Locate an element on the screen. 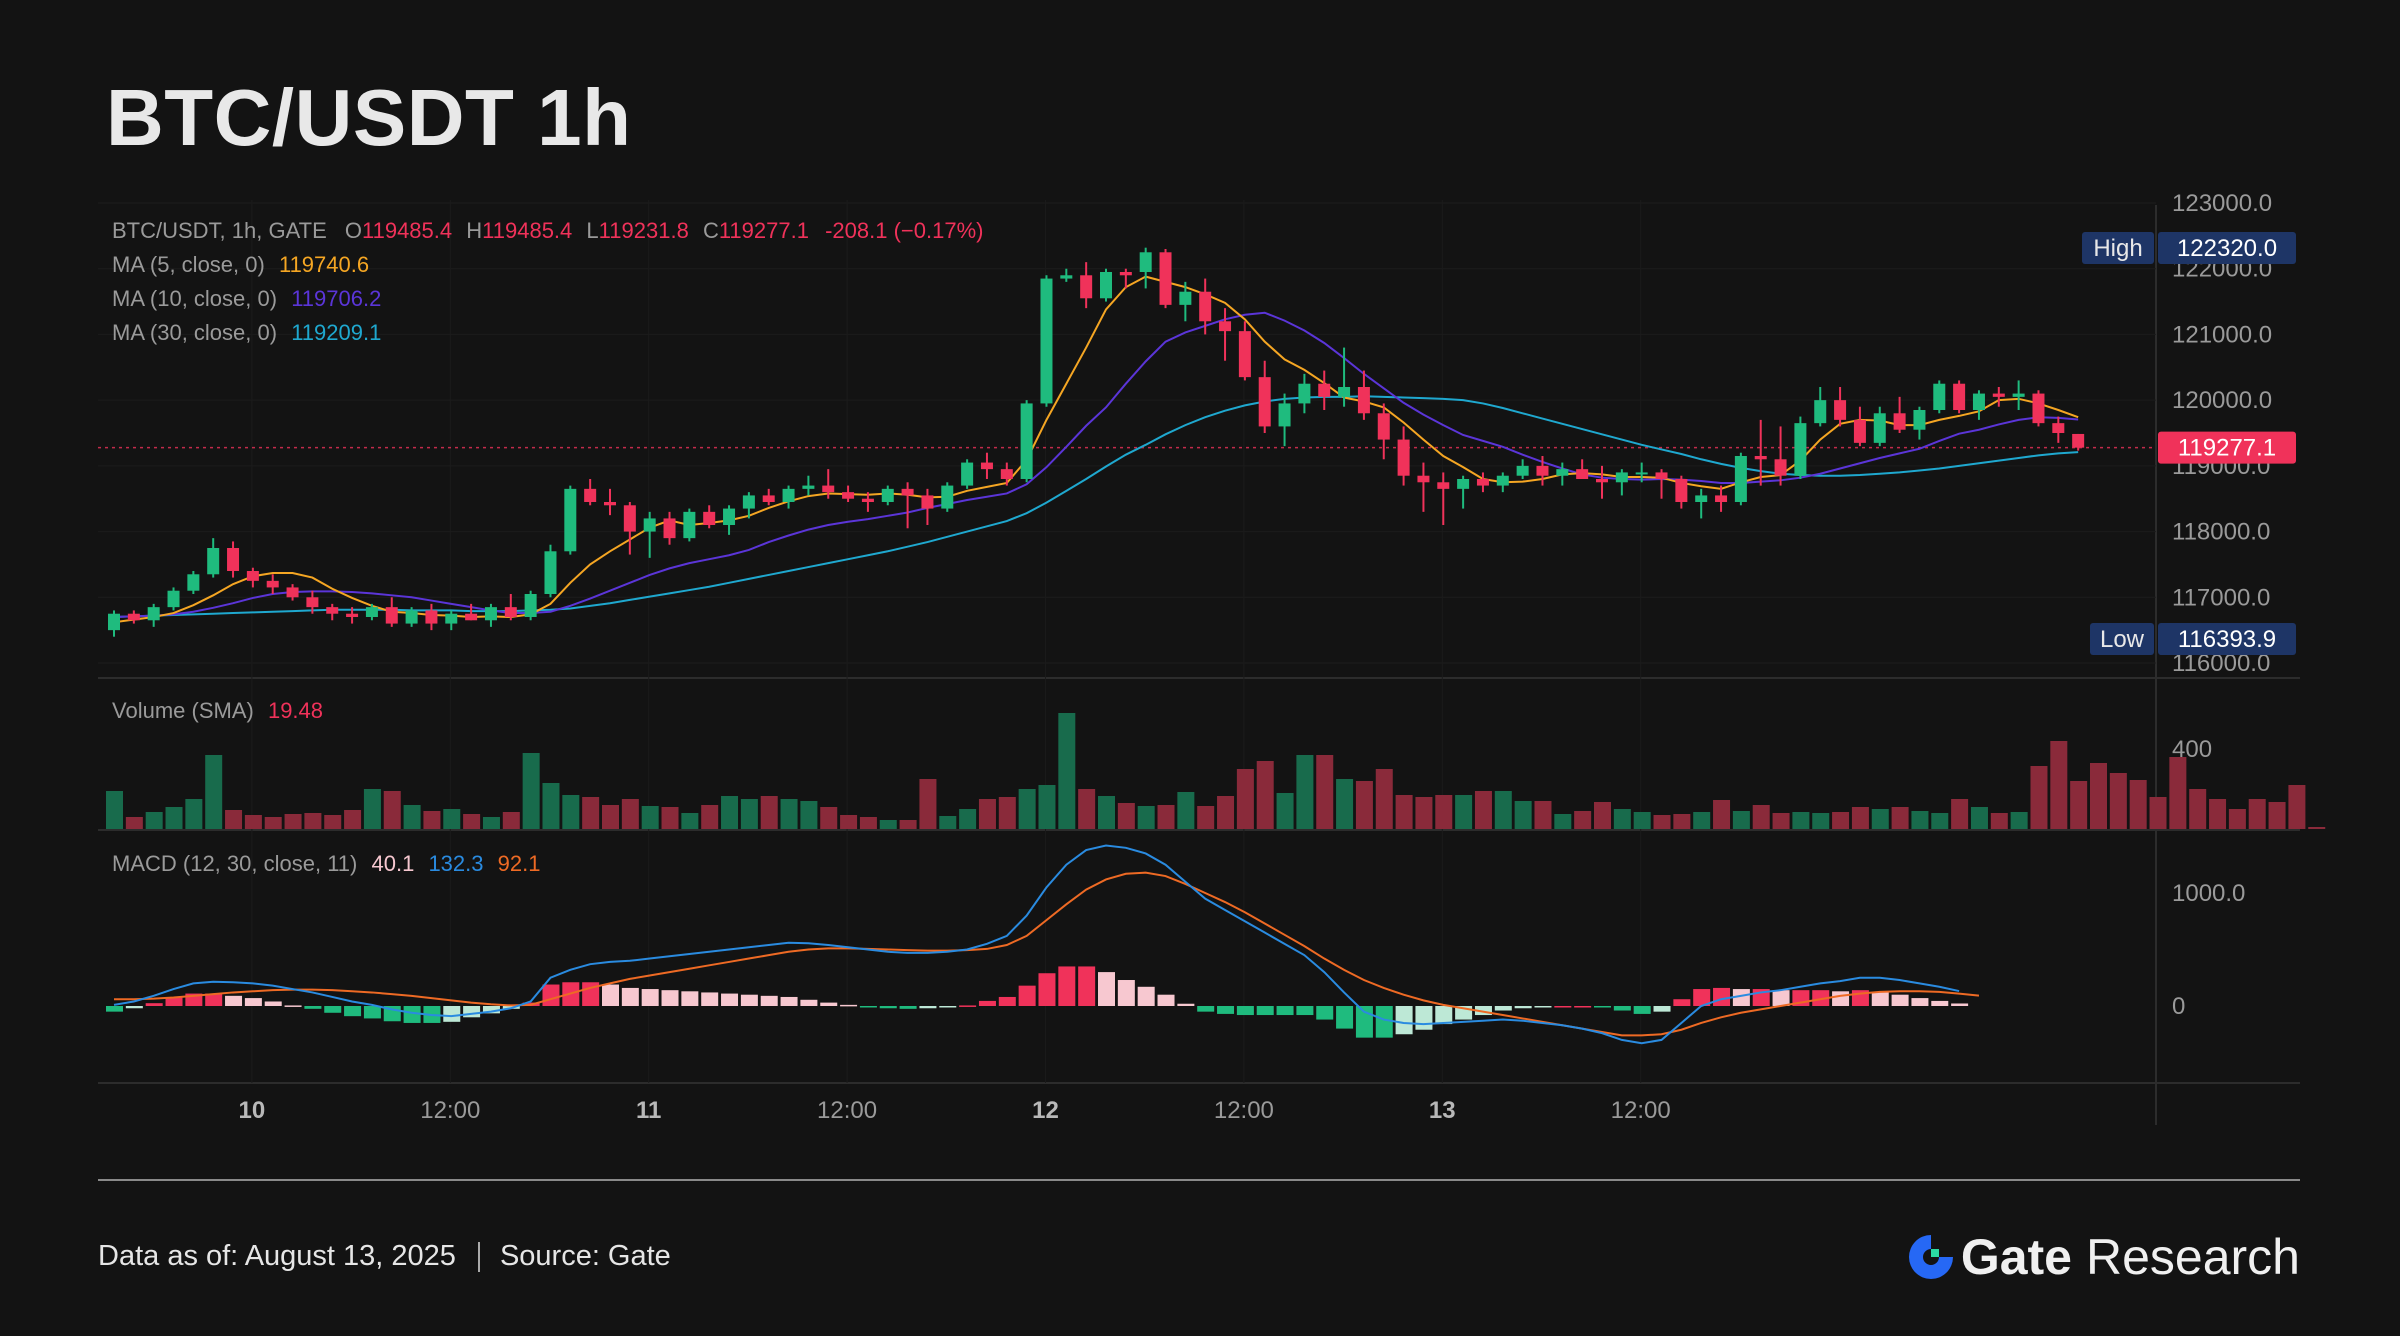 The height and width of the screenshot is (1336, 2400). low-badge-label-bg is located at coordinates (2122, 639).